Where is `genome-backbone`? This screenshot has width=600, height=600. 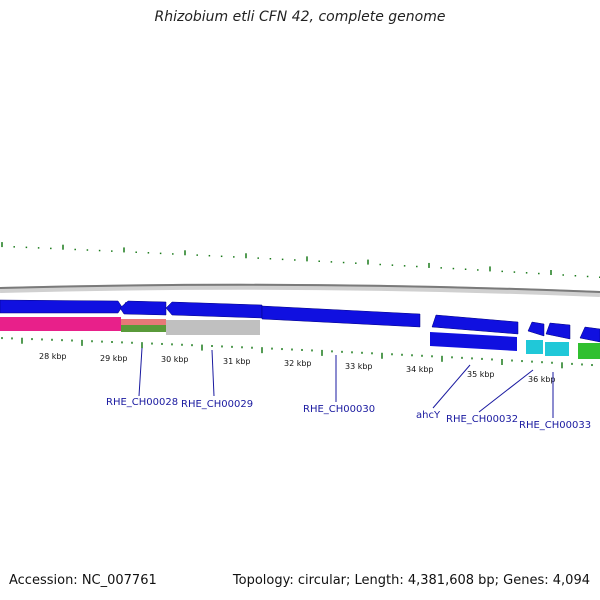
genome-backbone is located at coordinates (300, 290).